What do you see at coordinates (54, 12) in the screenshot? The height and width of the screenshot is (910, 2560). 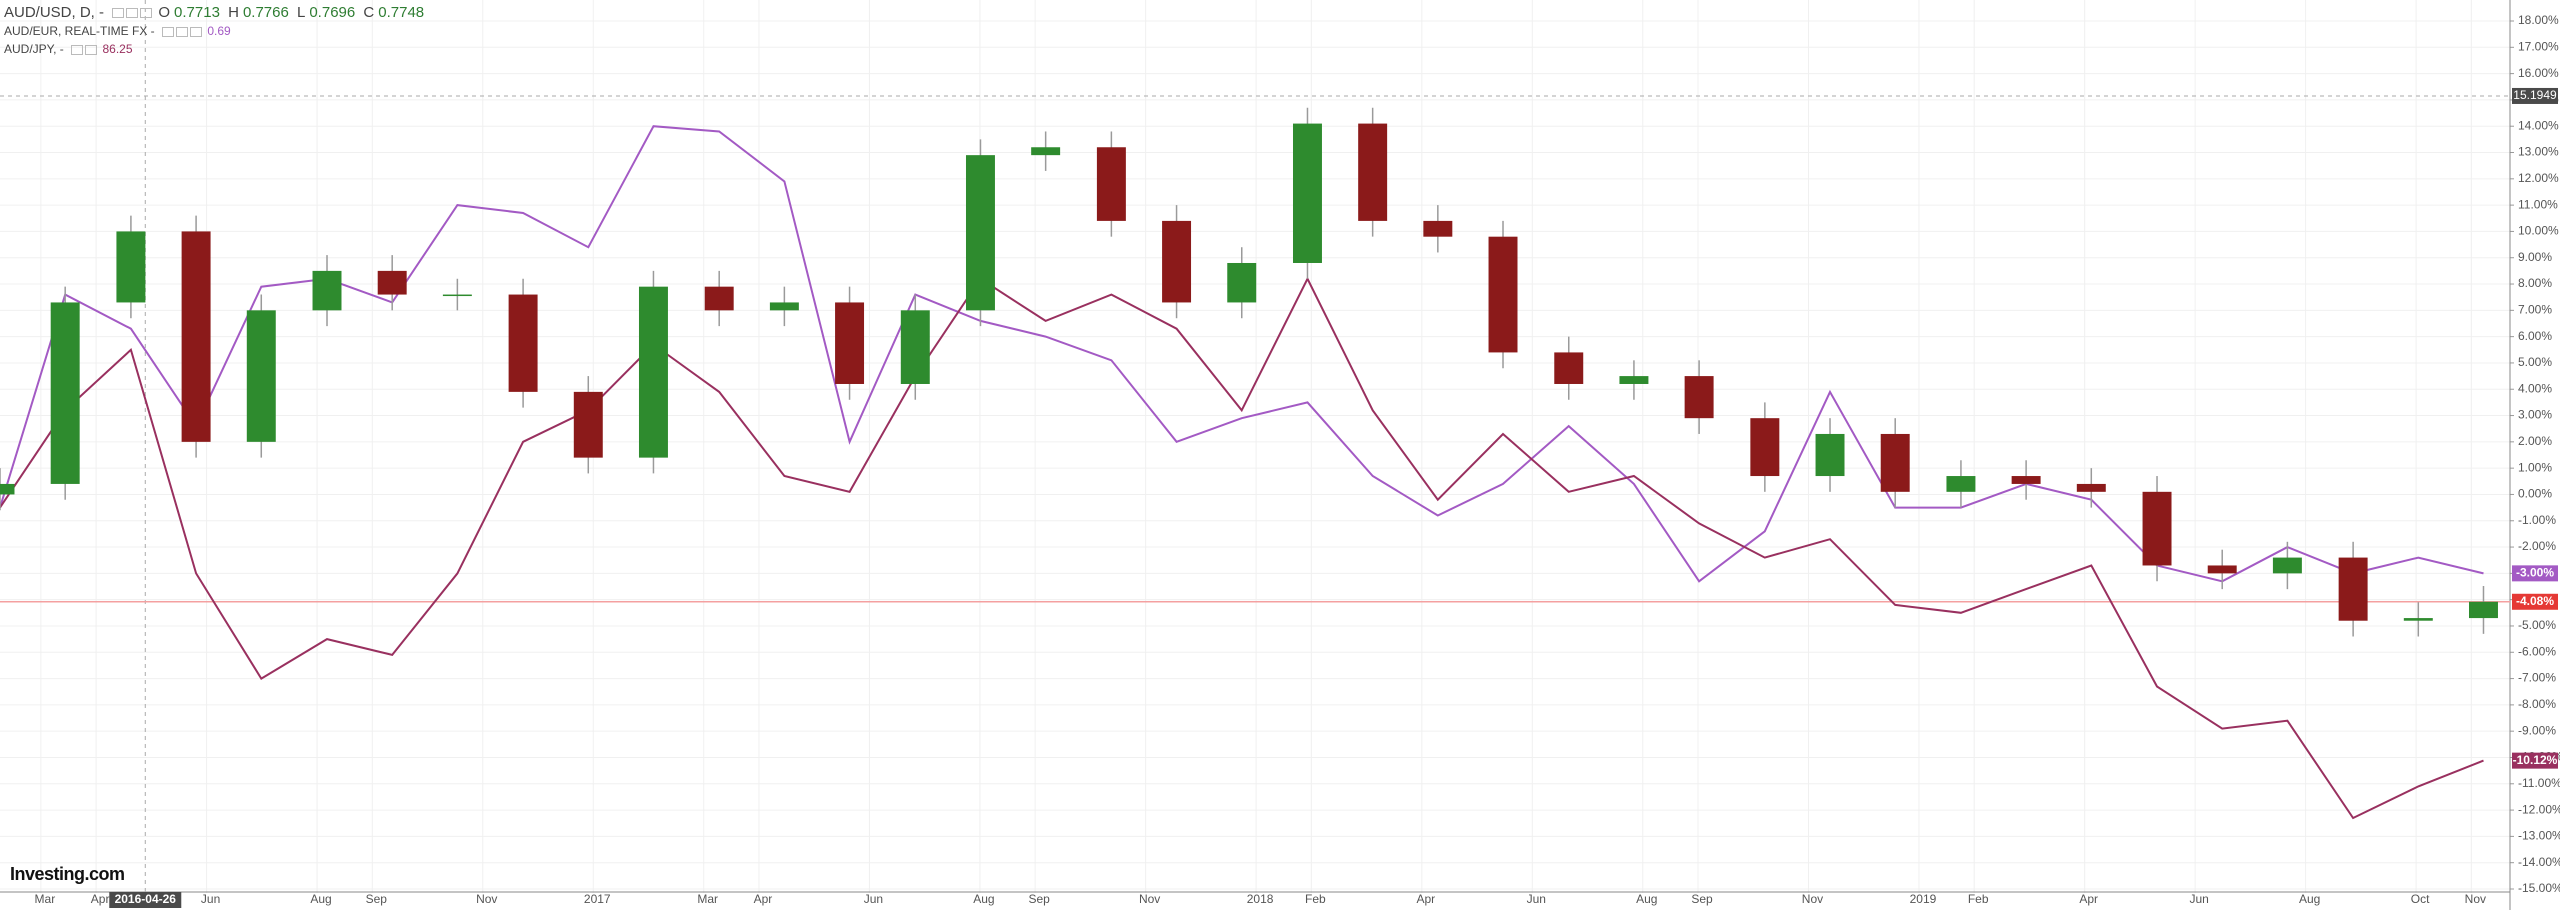 I see `series-name: AUD/USD, D, -` at bounding box center [54, 12].